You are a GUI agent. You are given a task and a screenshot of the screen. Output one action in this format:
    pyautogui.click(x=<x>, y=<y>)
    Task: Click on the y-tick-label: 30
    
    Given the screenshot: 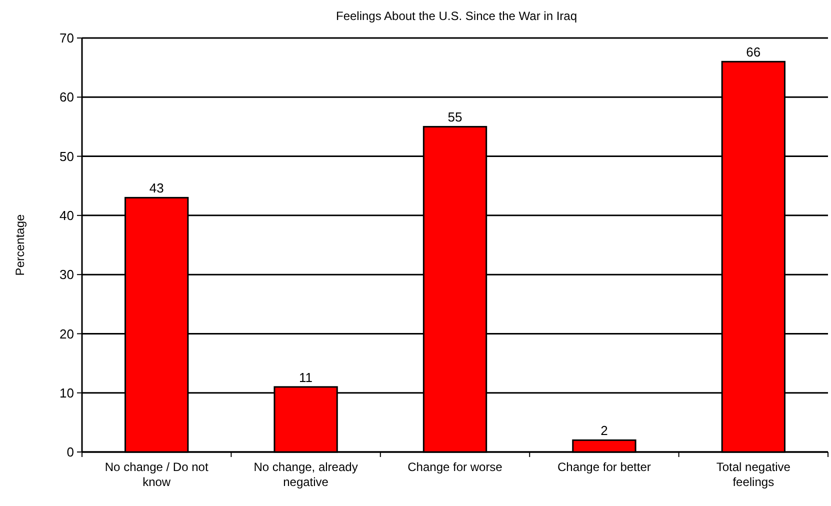 What is the action you would take?
    pyautogui.click(x=67, y=274)
    